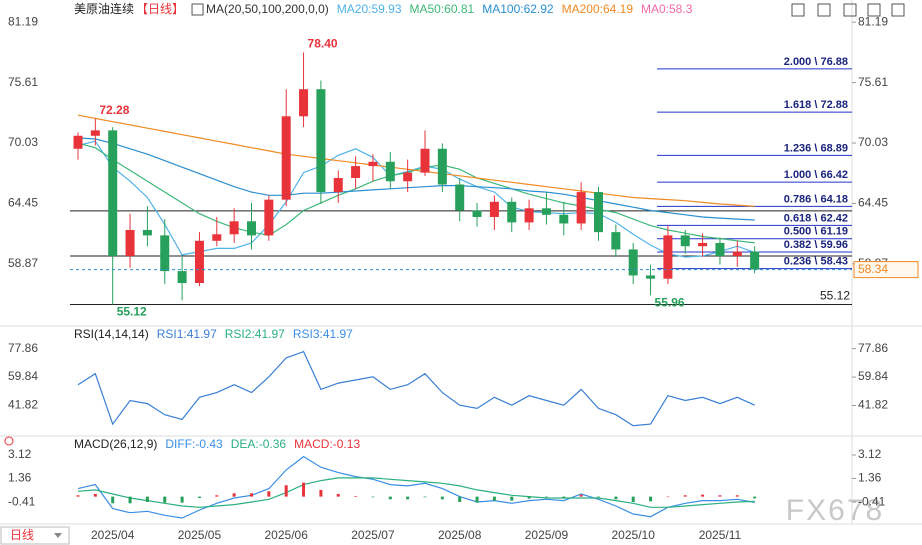 The width and height of the screenshot is (922, 545). I want to click on extreme-label: 55.96, so click(670, 303).